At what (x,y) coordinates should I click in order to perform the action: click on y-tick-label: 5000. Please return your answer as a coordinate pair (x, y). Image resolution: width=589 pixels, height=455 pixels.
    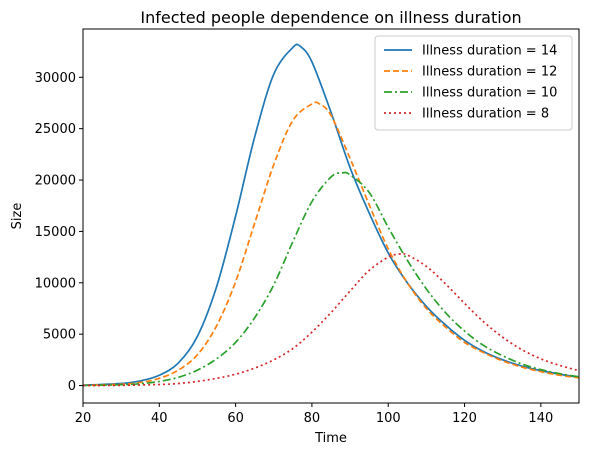
    Looking at the image, I should click on (59, 335).